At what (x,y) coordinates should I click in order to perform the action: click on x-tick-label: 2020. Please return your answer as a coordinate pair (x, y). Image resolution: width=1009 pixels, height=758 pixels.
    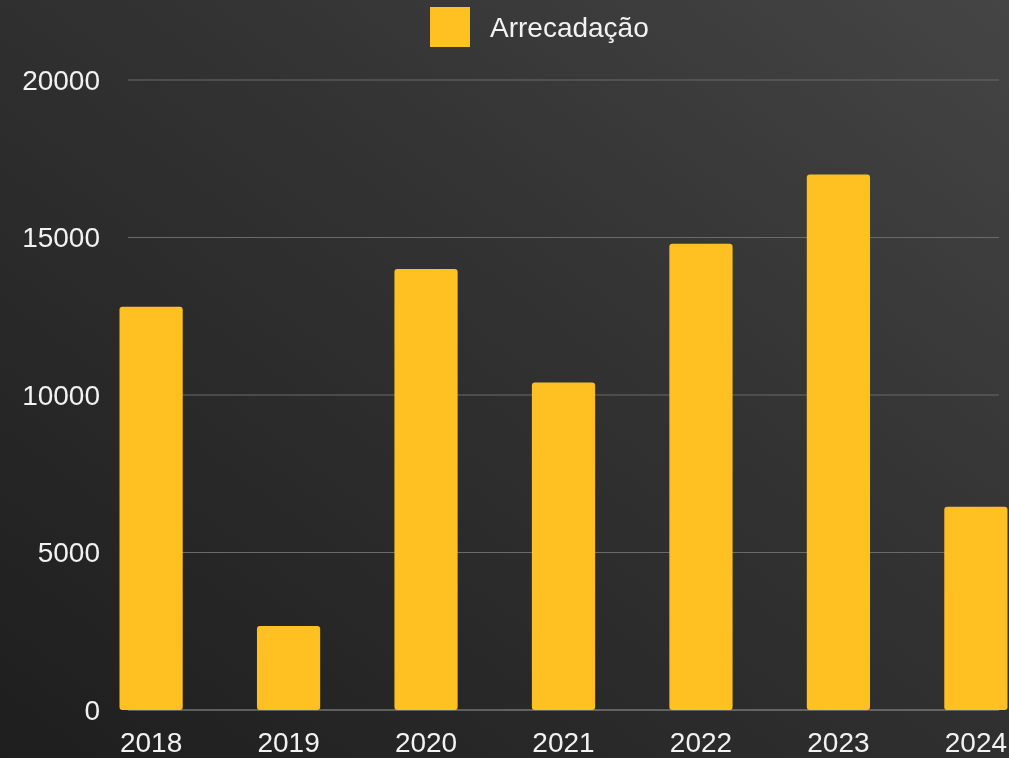
    Looking at the image, I should click on (426, 742).